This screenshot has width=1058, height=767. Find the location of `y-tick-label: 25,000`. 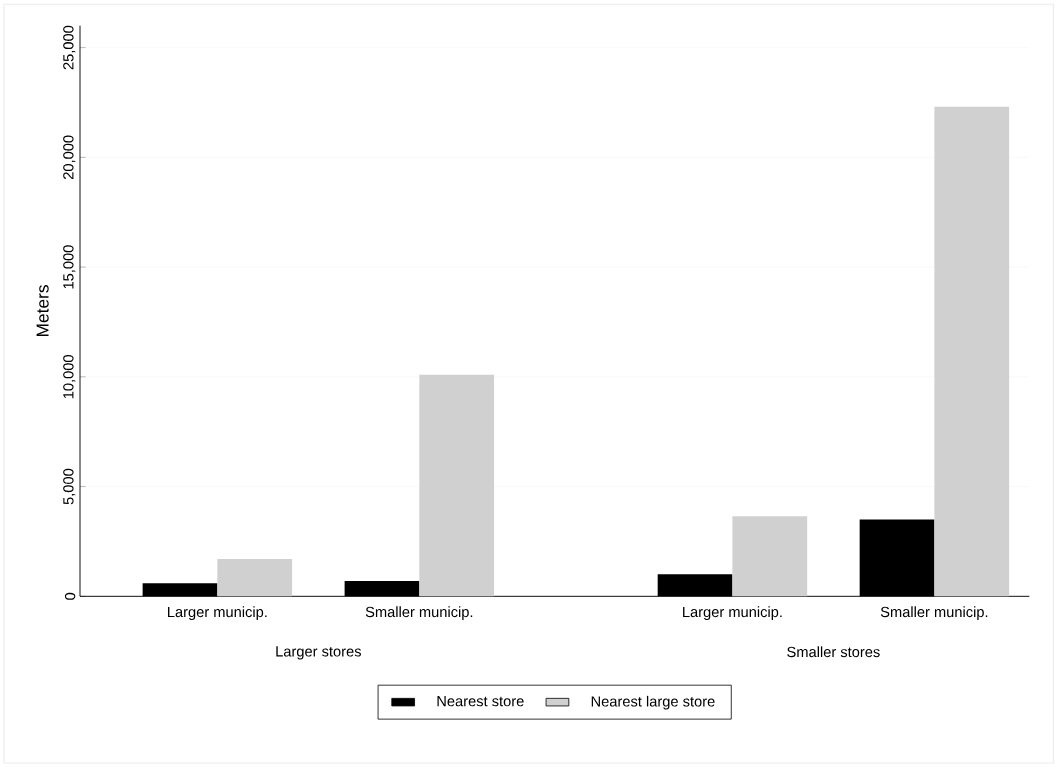

y-tick-label: 25,000 is located at coordinates (69, 47).